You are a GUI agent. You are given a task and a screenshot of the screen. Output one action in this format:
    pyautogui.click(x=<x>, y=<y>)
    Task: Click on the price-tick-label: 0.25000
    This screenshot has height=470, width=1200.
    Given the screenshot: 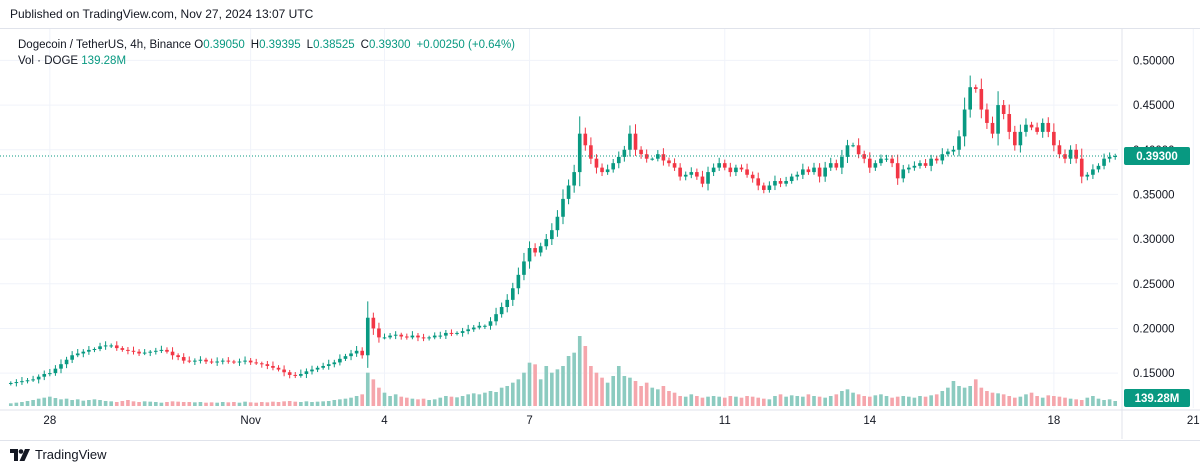 What is the action you would take?
    pyautogui.click(x=1154, y=285)
    